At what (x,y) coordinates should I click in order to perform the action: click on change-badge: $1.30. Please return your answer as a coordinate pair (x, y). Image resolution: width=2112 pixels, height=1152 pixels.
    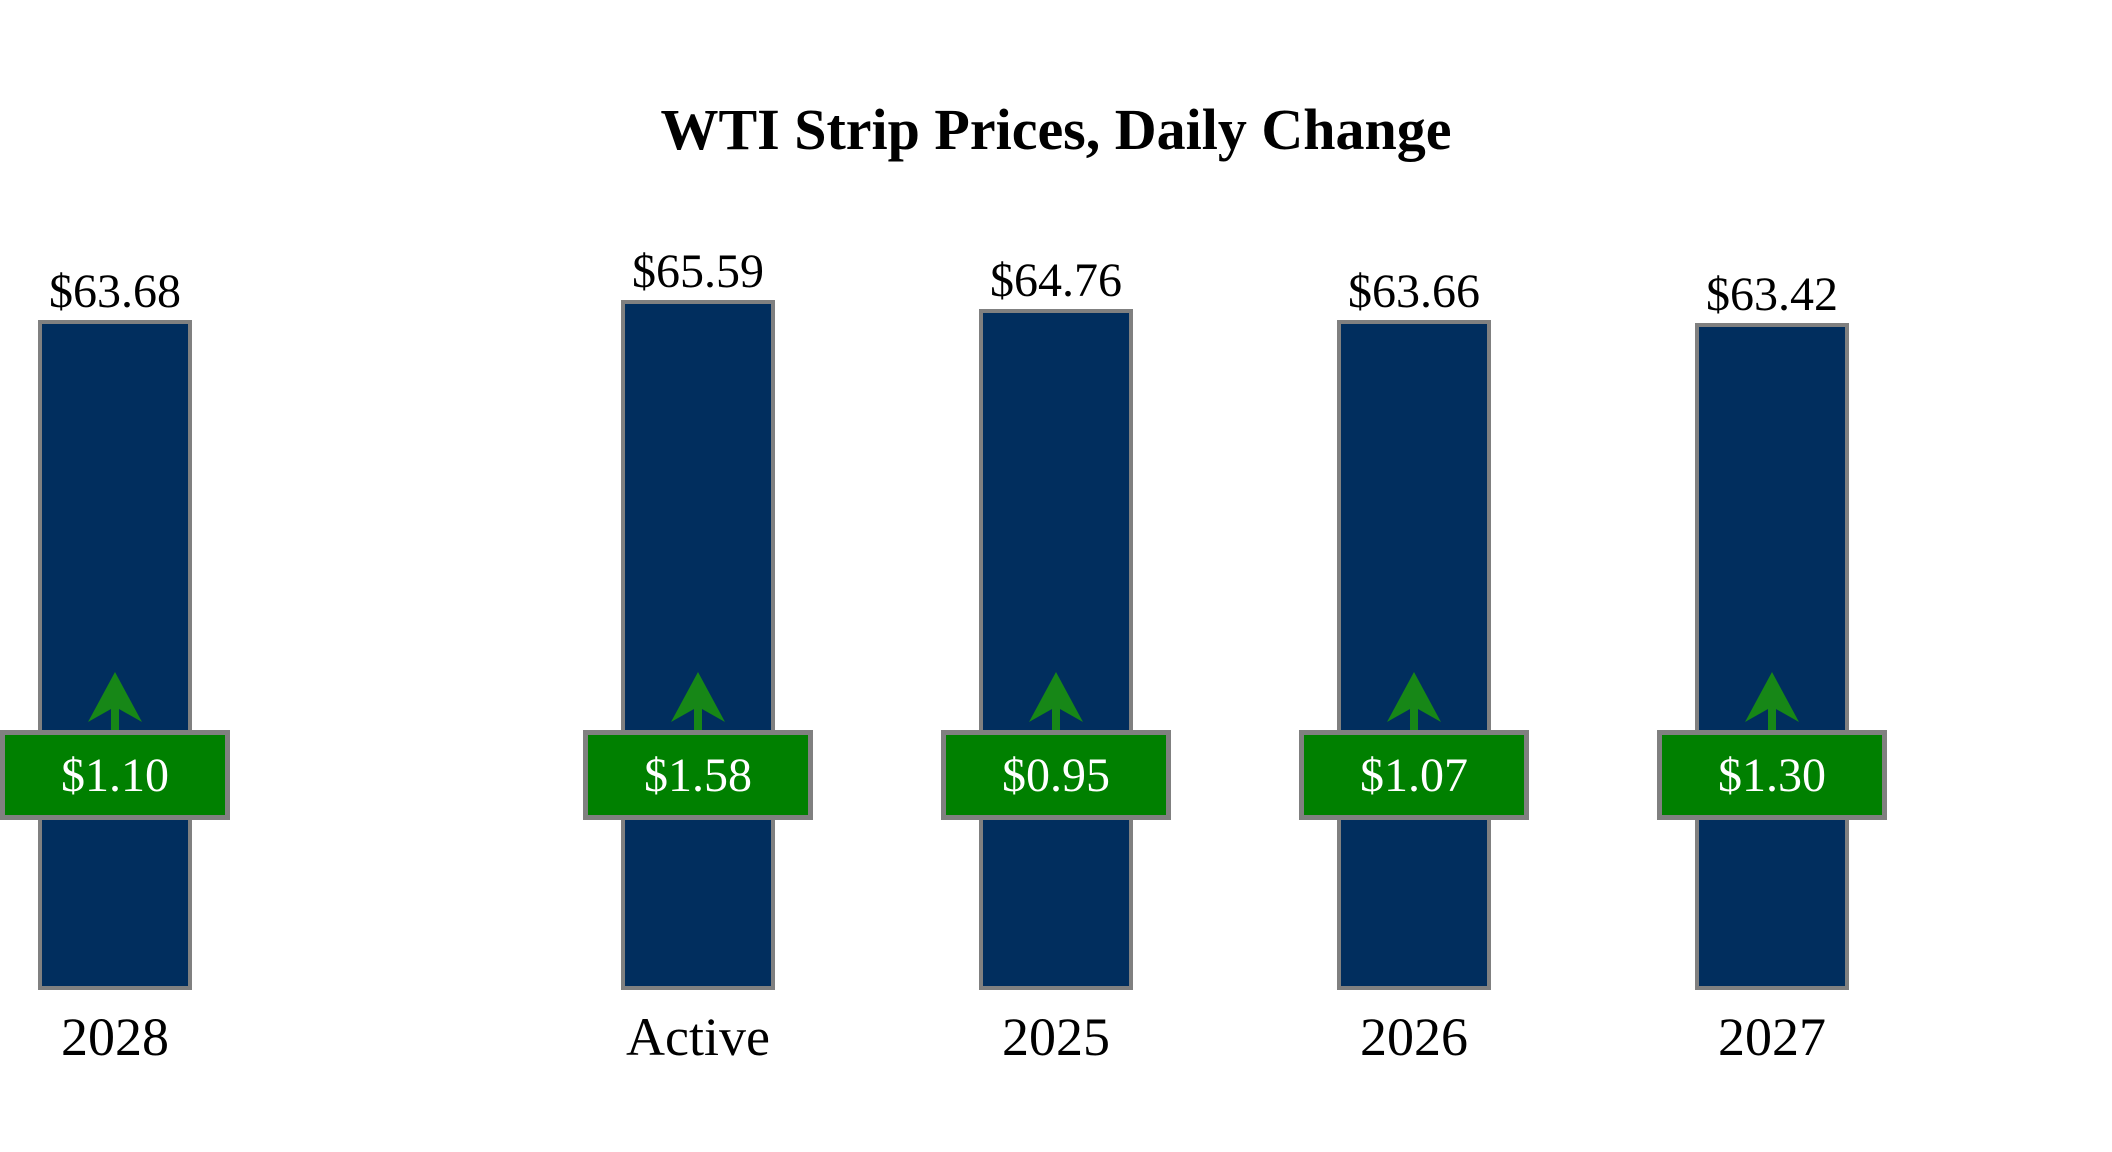
    Looking at the image, I should click on (1772, 775).